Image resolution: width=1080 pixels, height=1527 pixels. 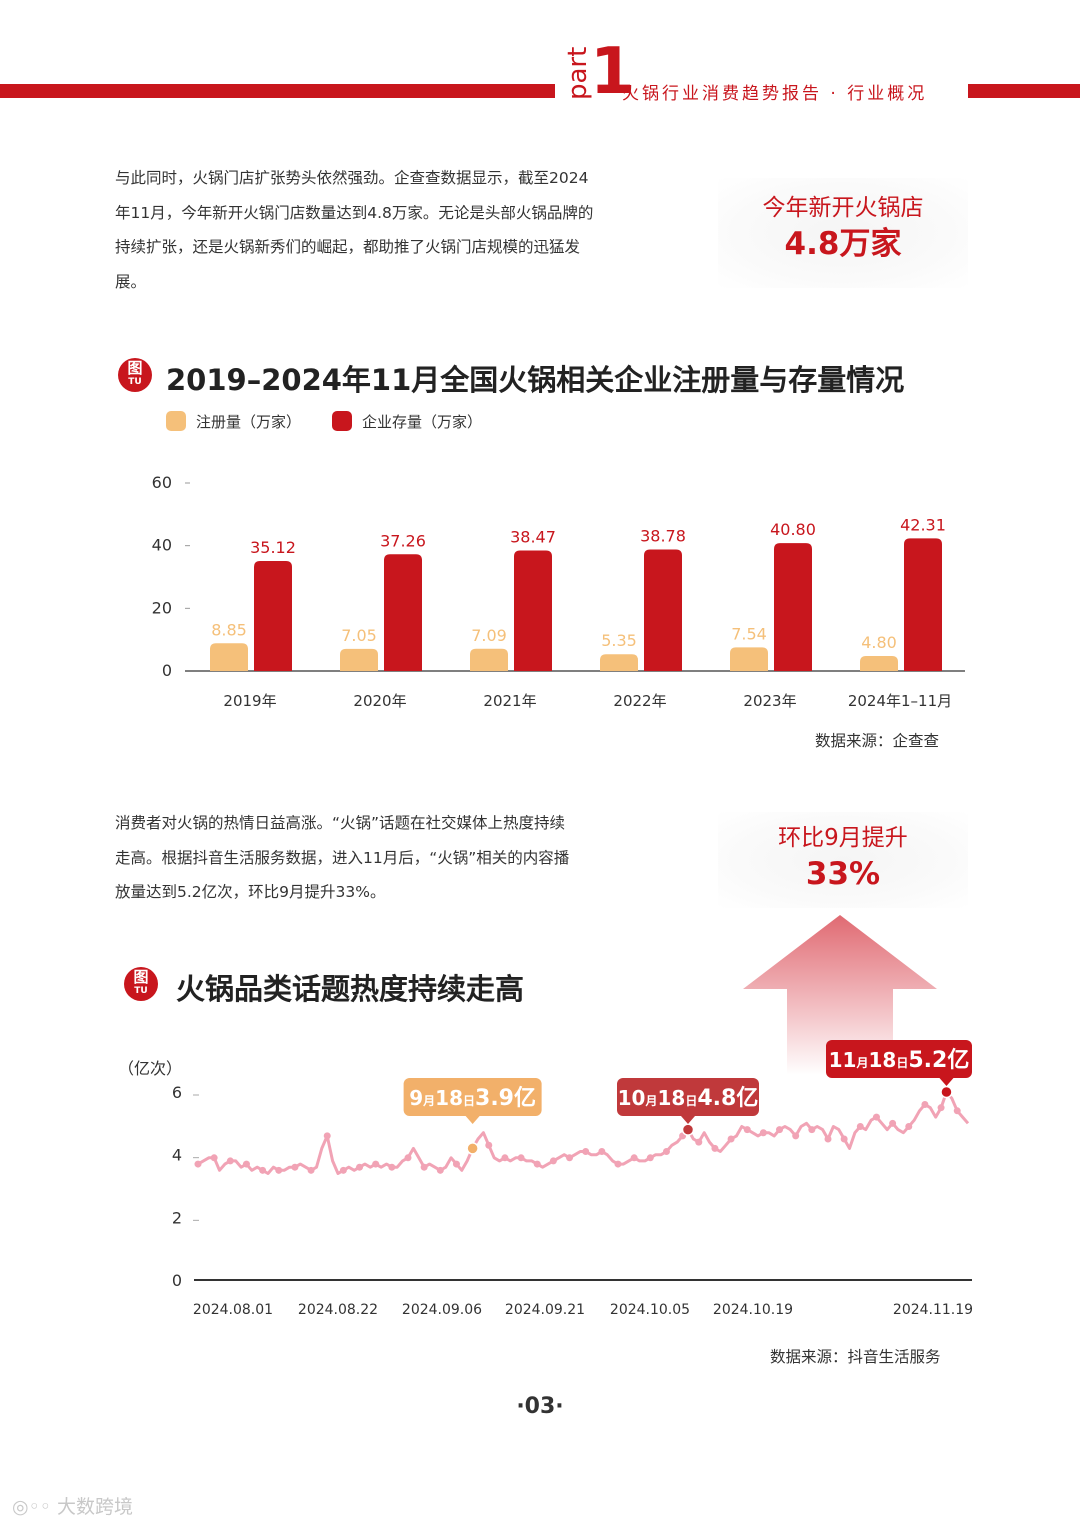 What do you see at coordinates (900, 701) in the screenshot?
I see `x-tick-label: 2024年1–11月` at bounding box center [900, 701].